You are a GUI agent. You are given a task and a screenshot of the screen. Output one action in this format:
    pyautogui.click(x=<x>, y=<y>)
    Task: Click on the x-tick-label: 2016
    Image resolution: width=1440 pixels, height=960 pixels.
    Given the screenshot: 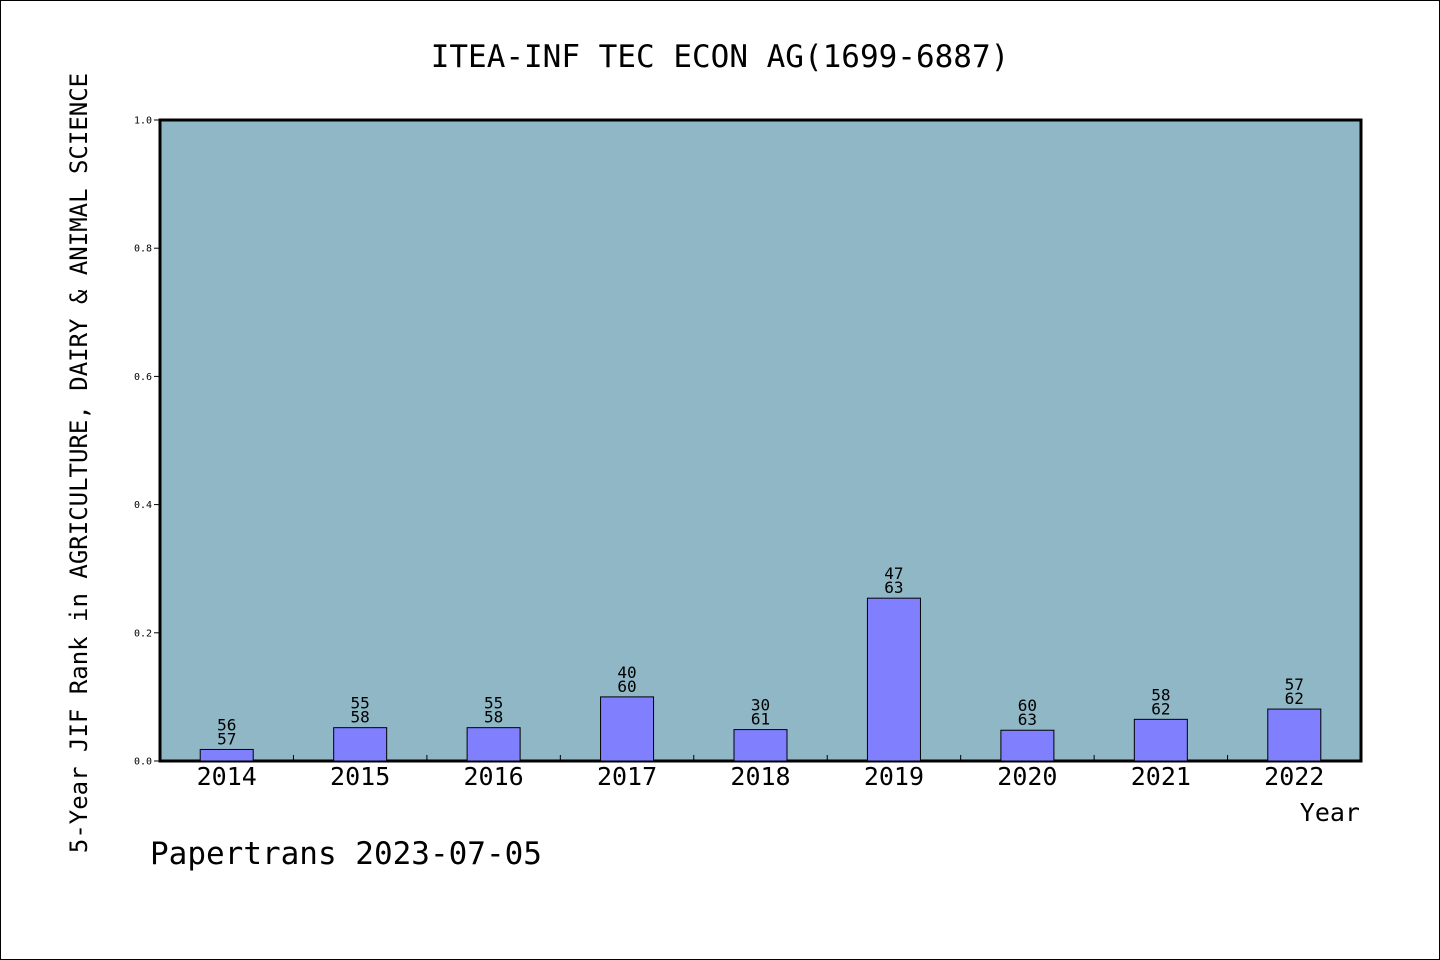 What is the action you would take?
    pyautogui.click(x=494, y=776)
    